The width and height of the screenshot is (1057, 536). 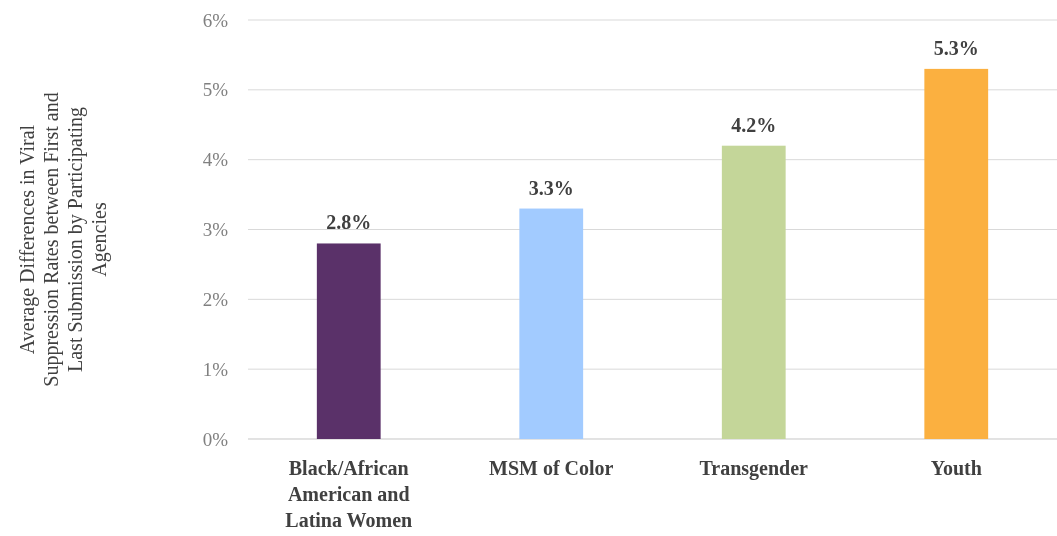 I want to click on y-tick-label: 1%, so click(x=215, y=369).